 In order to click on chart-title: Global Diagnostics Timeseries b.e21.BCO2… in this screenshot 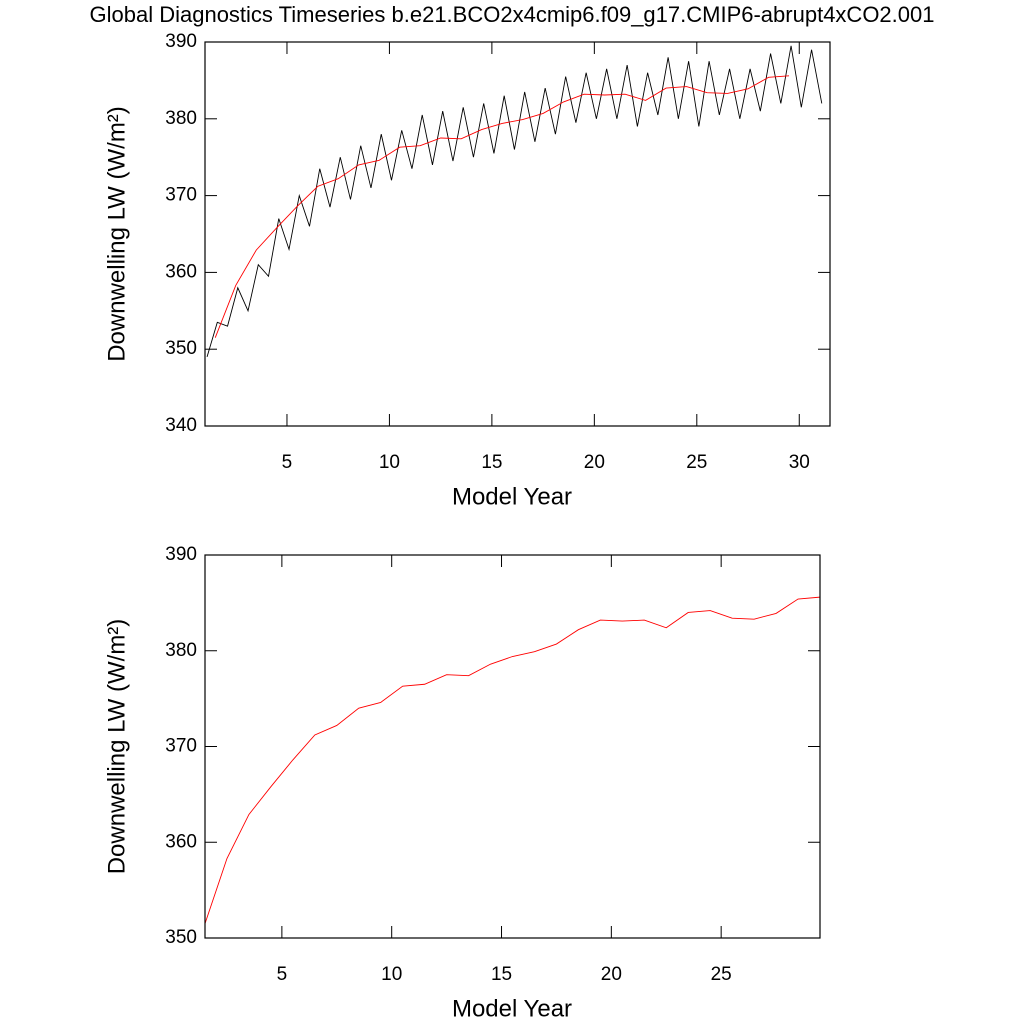, I will do `click(512, 14)`.